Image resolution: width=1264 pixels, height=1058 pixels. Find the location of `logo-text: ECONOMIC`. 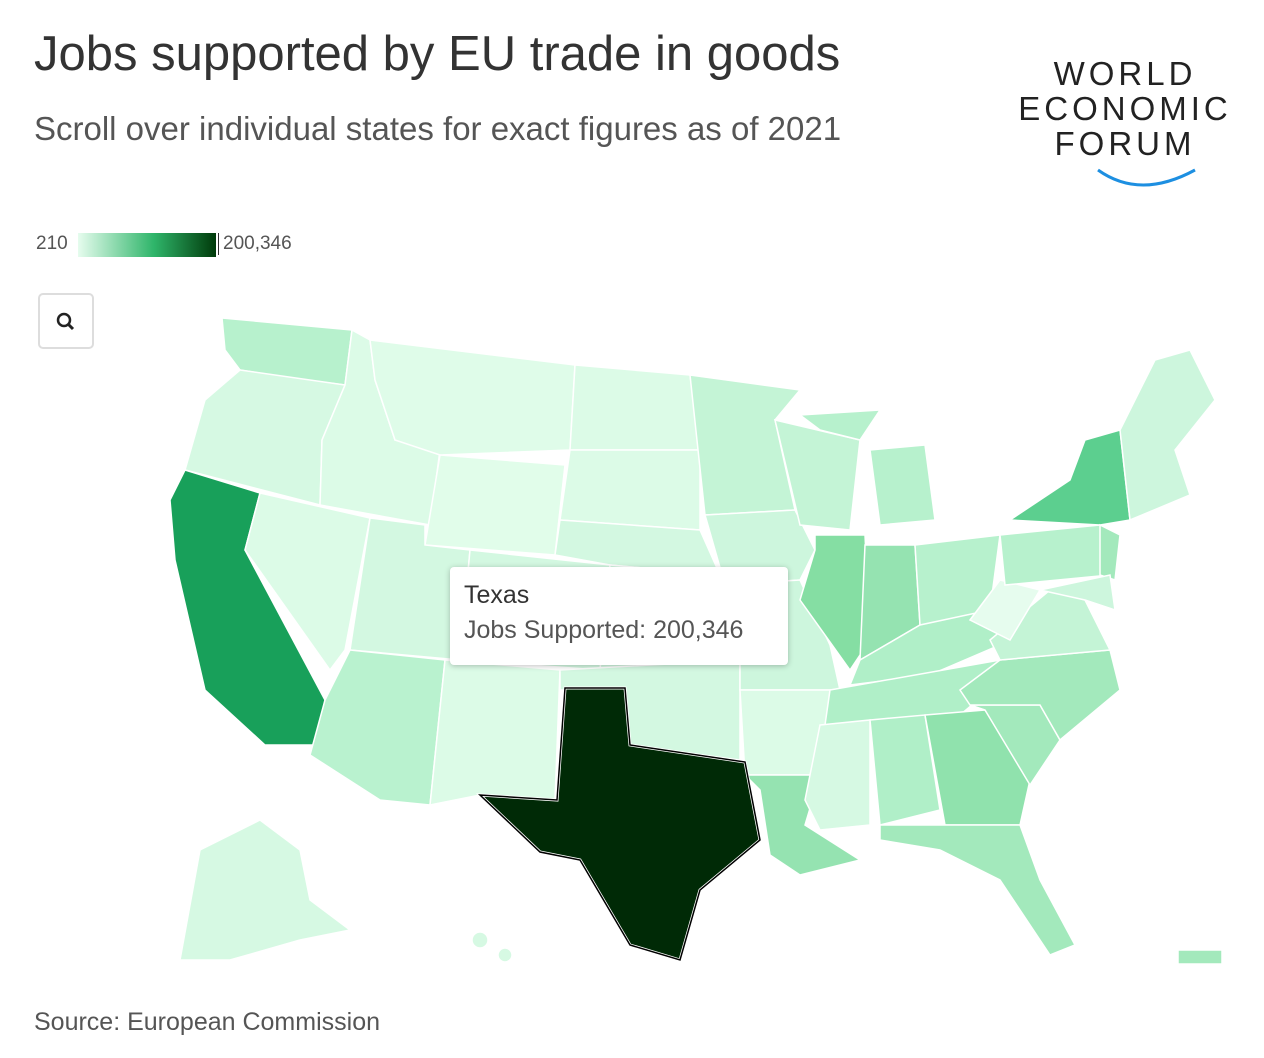

logo-text: ECONOMIC is located at coordinates (1125, 108).